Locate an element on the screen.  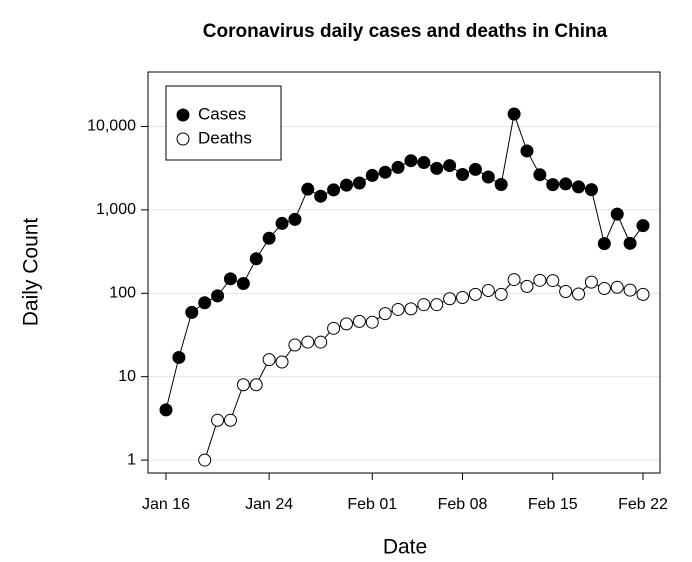
y-tick-label: 1,000 is located at coordinates (116, 209).